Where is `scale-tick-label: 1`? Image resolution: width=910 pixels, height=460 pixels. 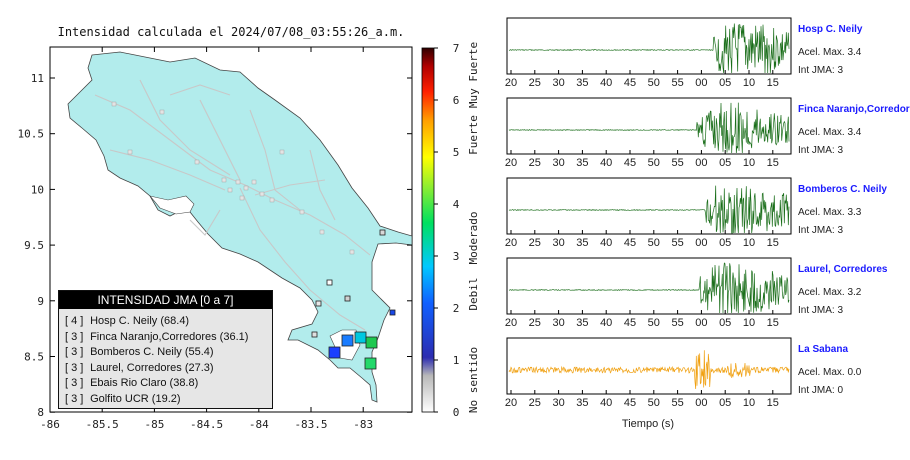
scale-tick-label: 1 is located at coordinates (456, 360).